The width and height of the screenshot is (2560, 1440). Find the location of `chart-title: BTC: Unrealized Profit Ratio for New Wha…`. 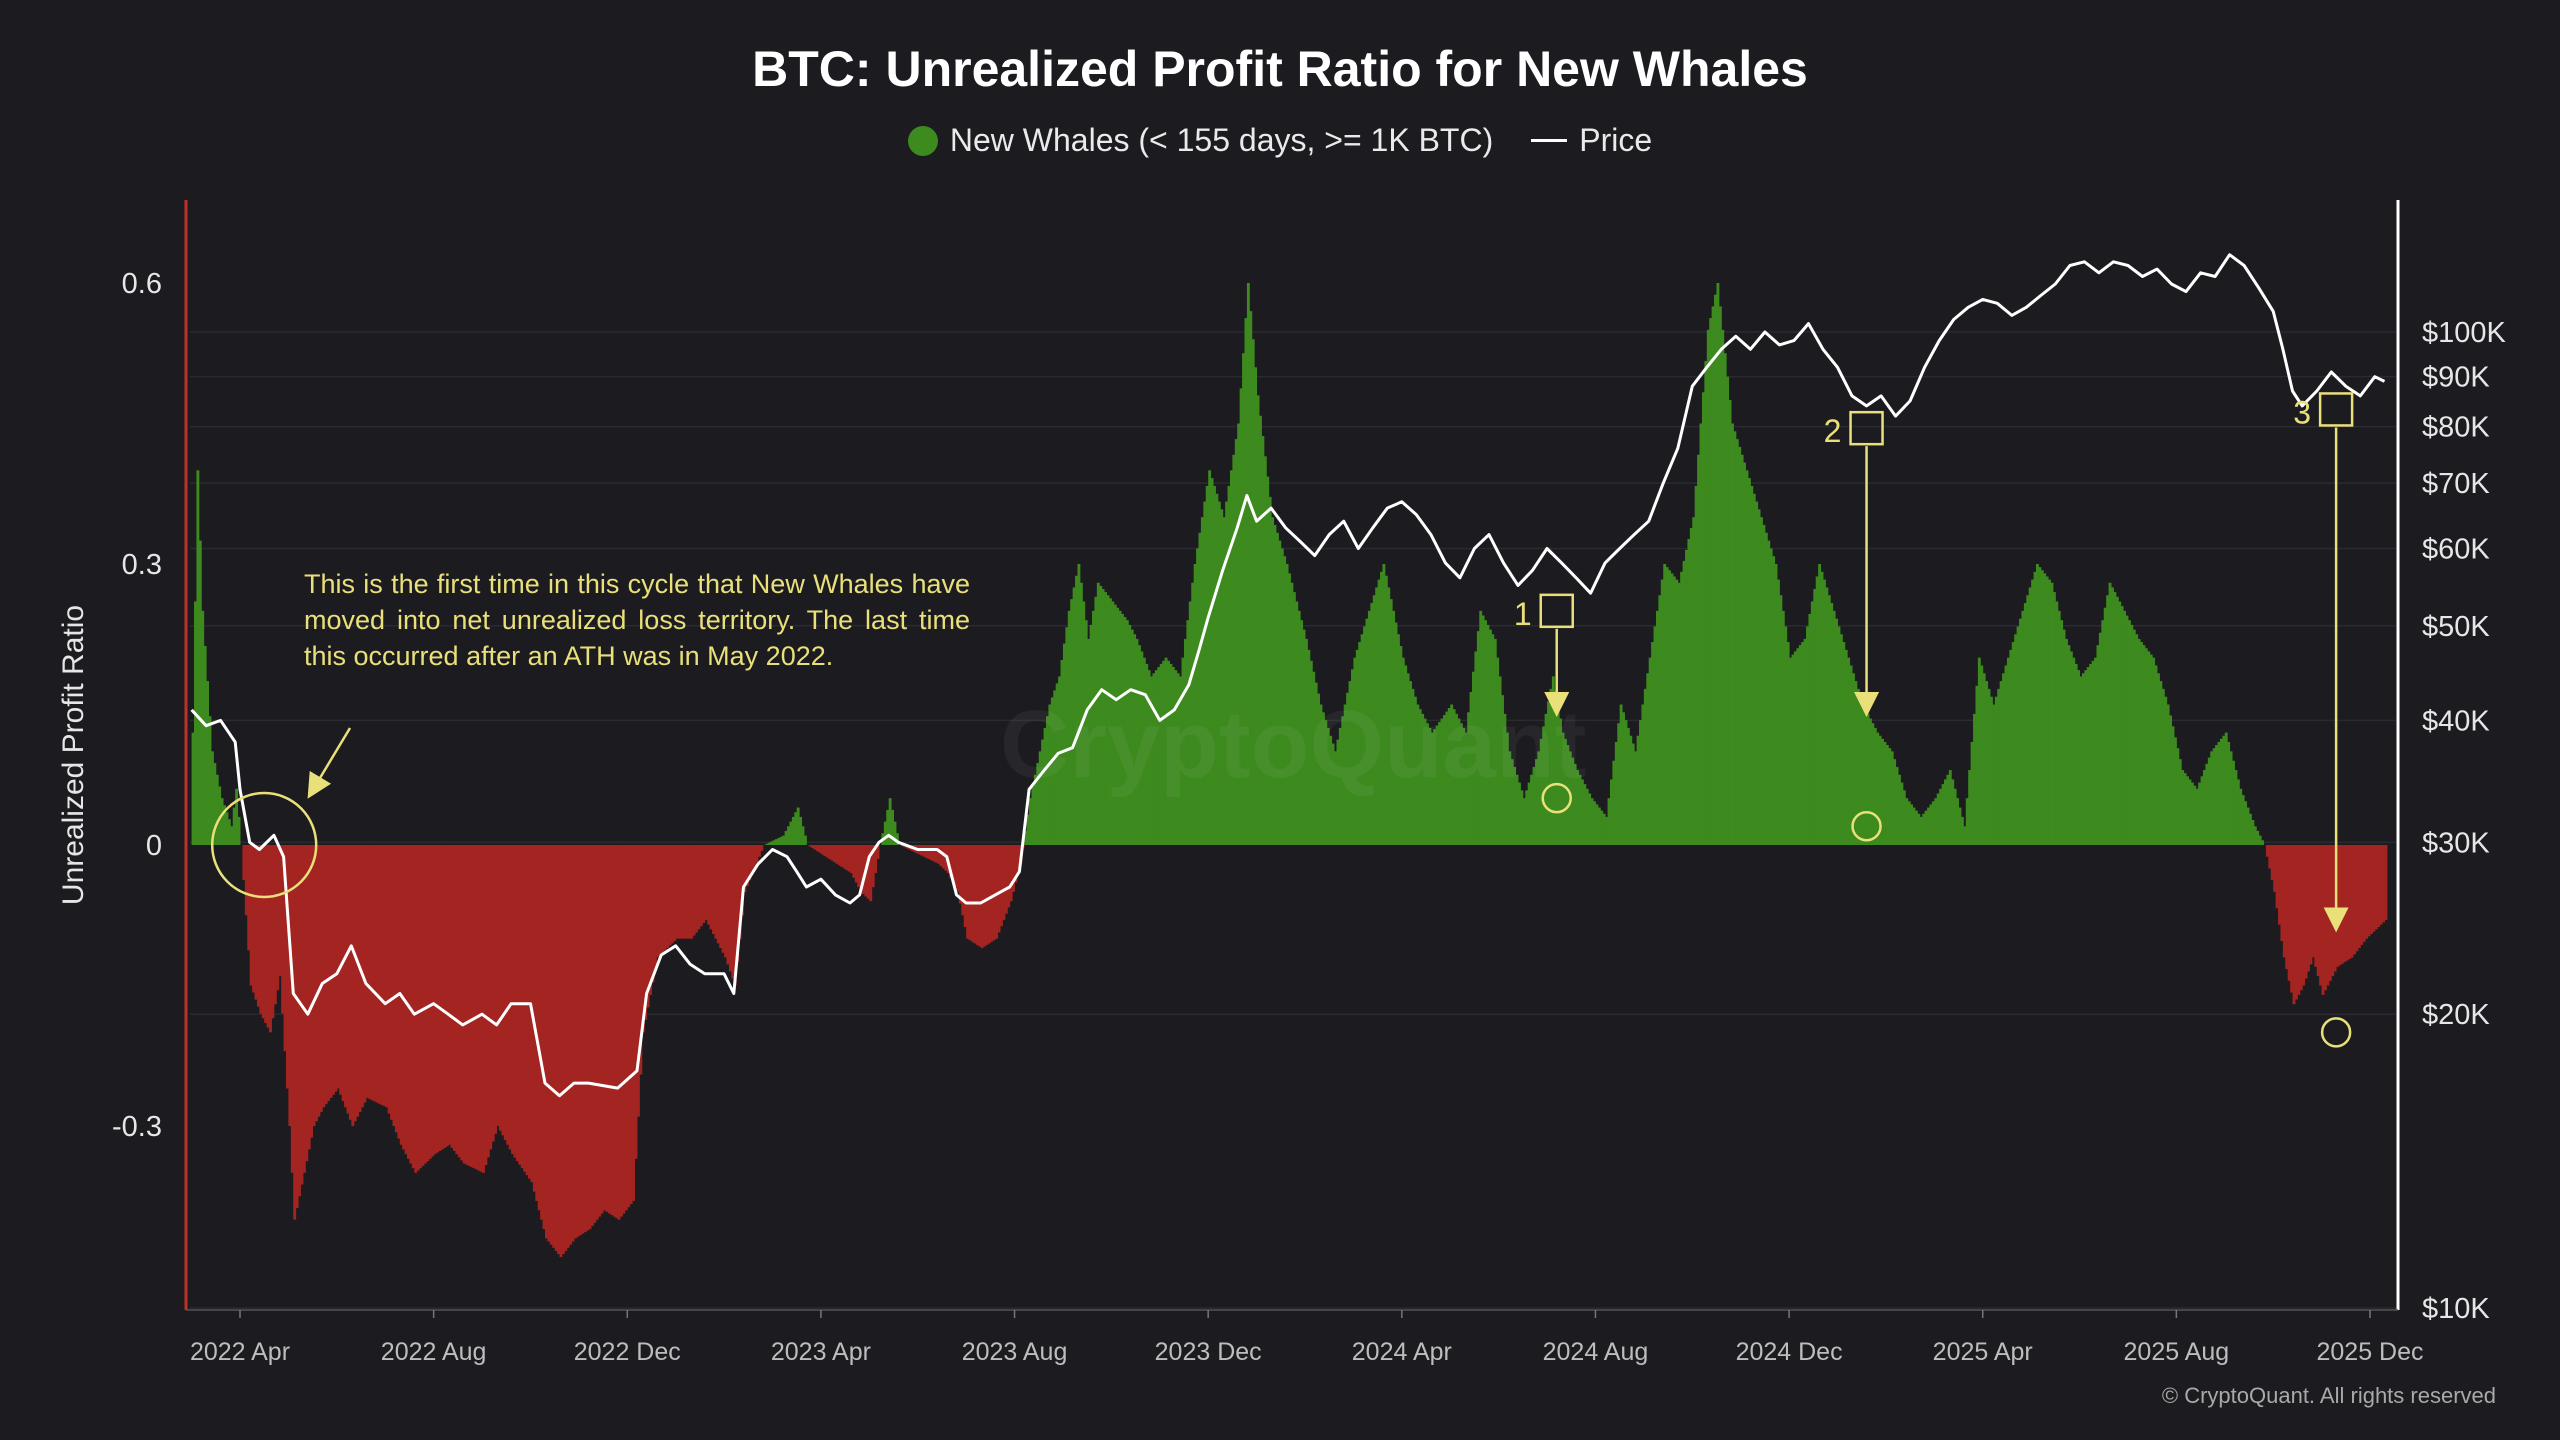

chart-title: BTC: Unrealized Profit Ratio for New Wha… is located at coordinates (1280, 69).